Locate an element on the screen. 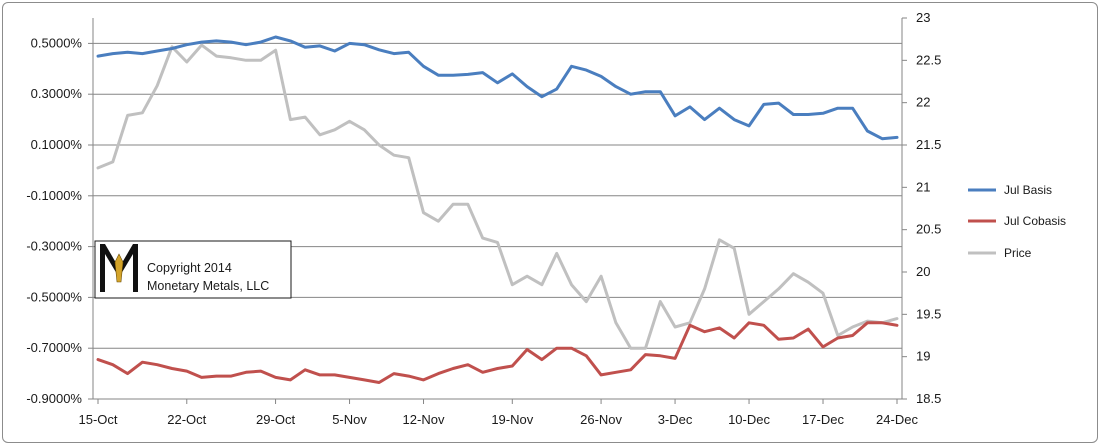 Image resolution: width=1100 pixels, height=445 pixels. x-tick-label: 29-Oct is located at coordinates (275, 419).